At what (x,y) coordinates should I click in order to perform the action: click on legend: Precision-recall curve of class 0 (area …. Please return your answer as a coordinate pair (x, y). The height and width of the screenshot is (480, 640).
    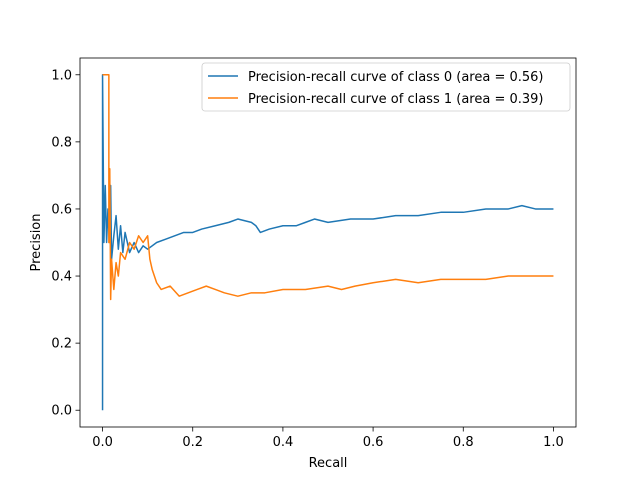
    Looking at the image, I should click on (386, 87).